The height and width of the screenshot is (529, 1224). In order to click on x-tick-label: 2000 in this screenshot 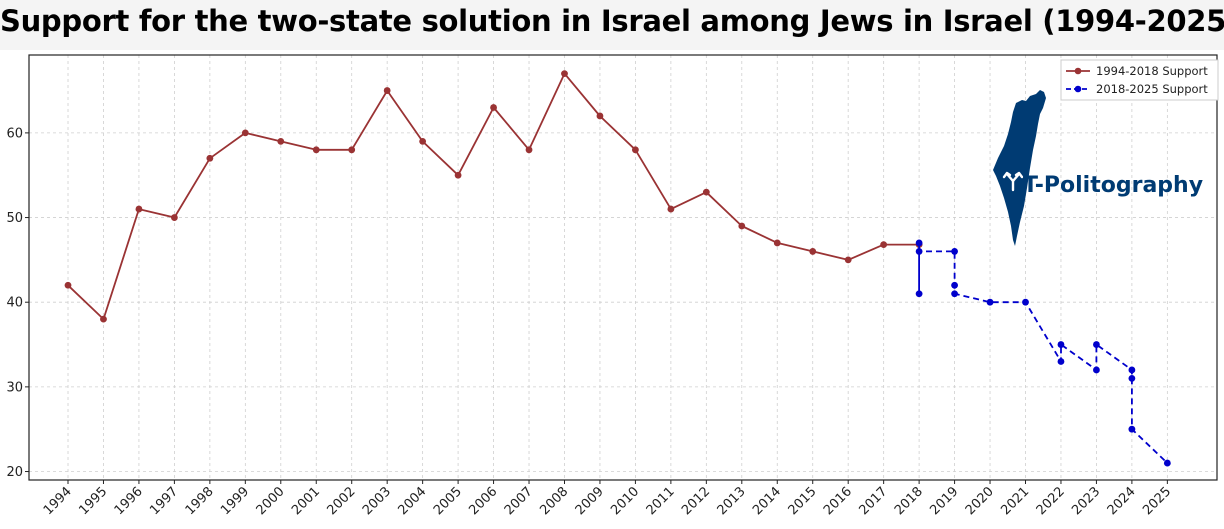, I will do `click(271, 501)`.